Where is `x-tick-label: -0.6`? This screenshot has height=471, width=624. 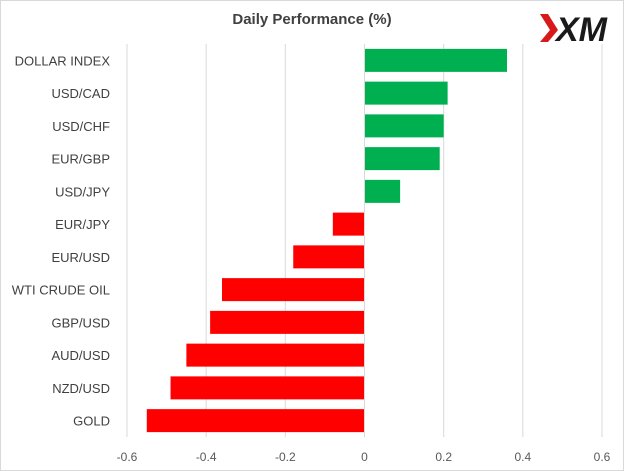
x-tick-label: -0.6 is located at coordinates (127, 457).